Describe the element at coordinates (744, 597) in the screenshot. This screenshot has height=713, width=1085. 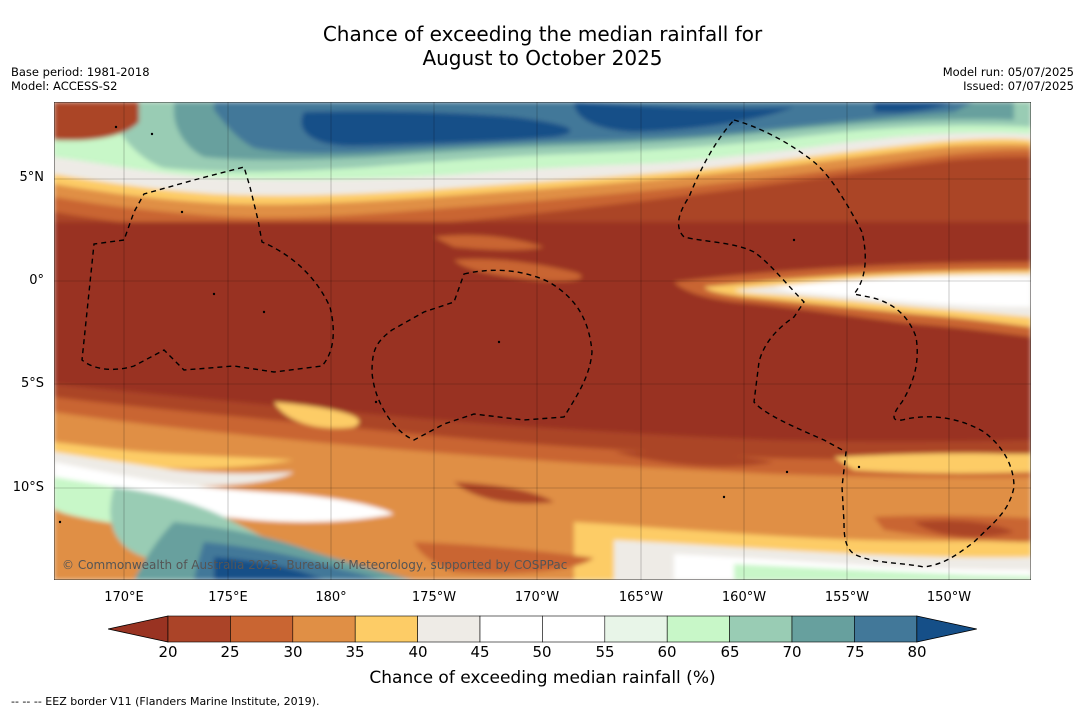
I see `longitude-label-160w: 160°W` at that location.